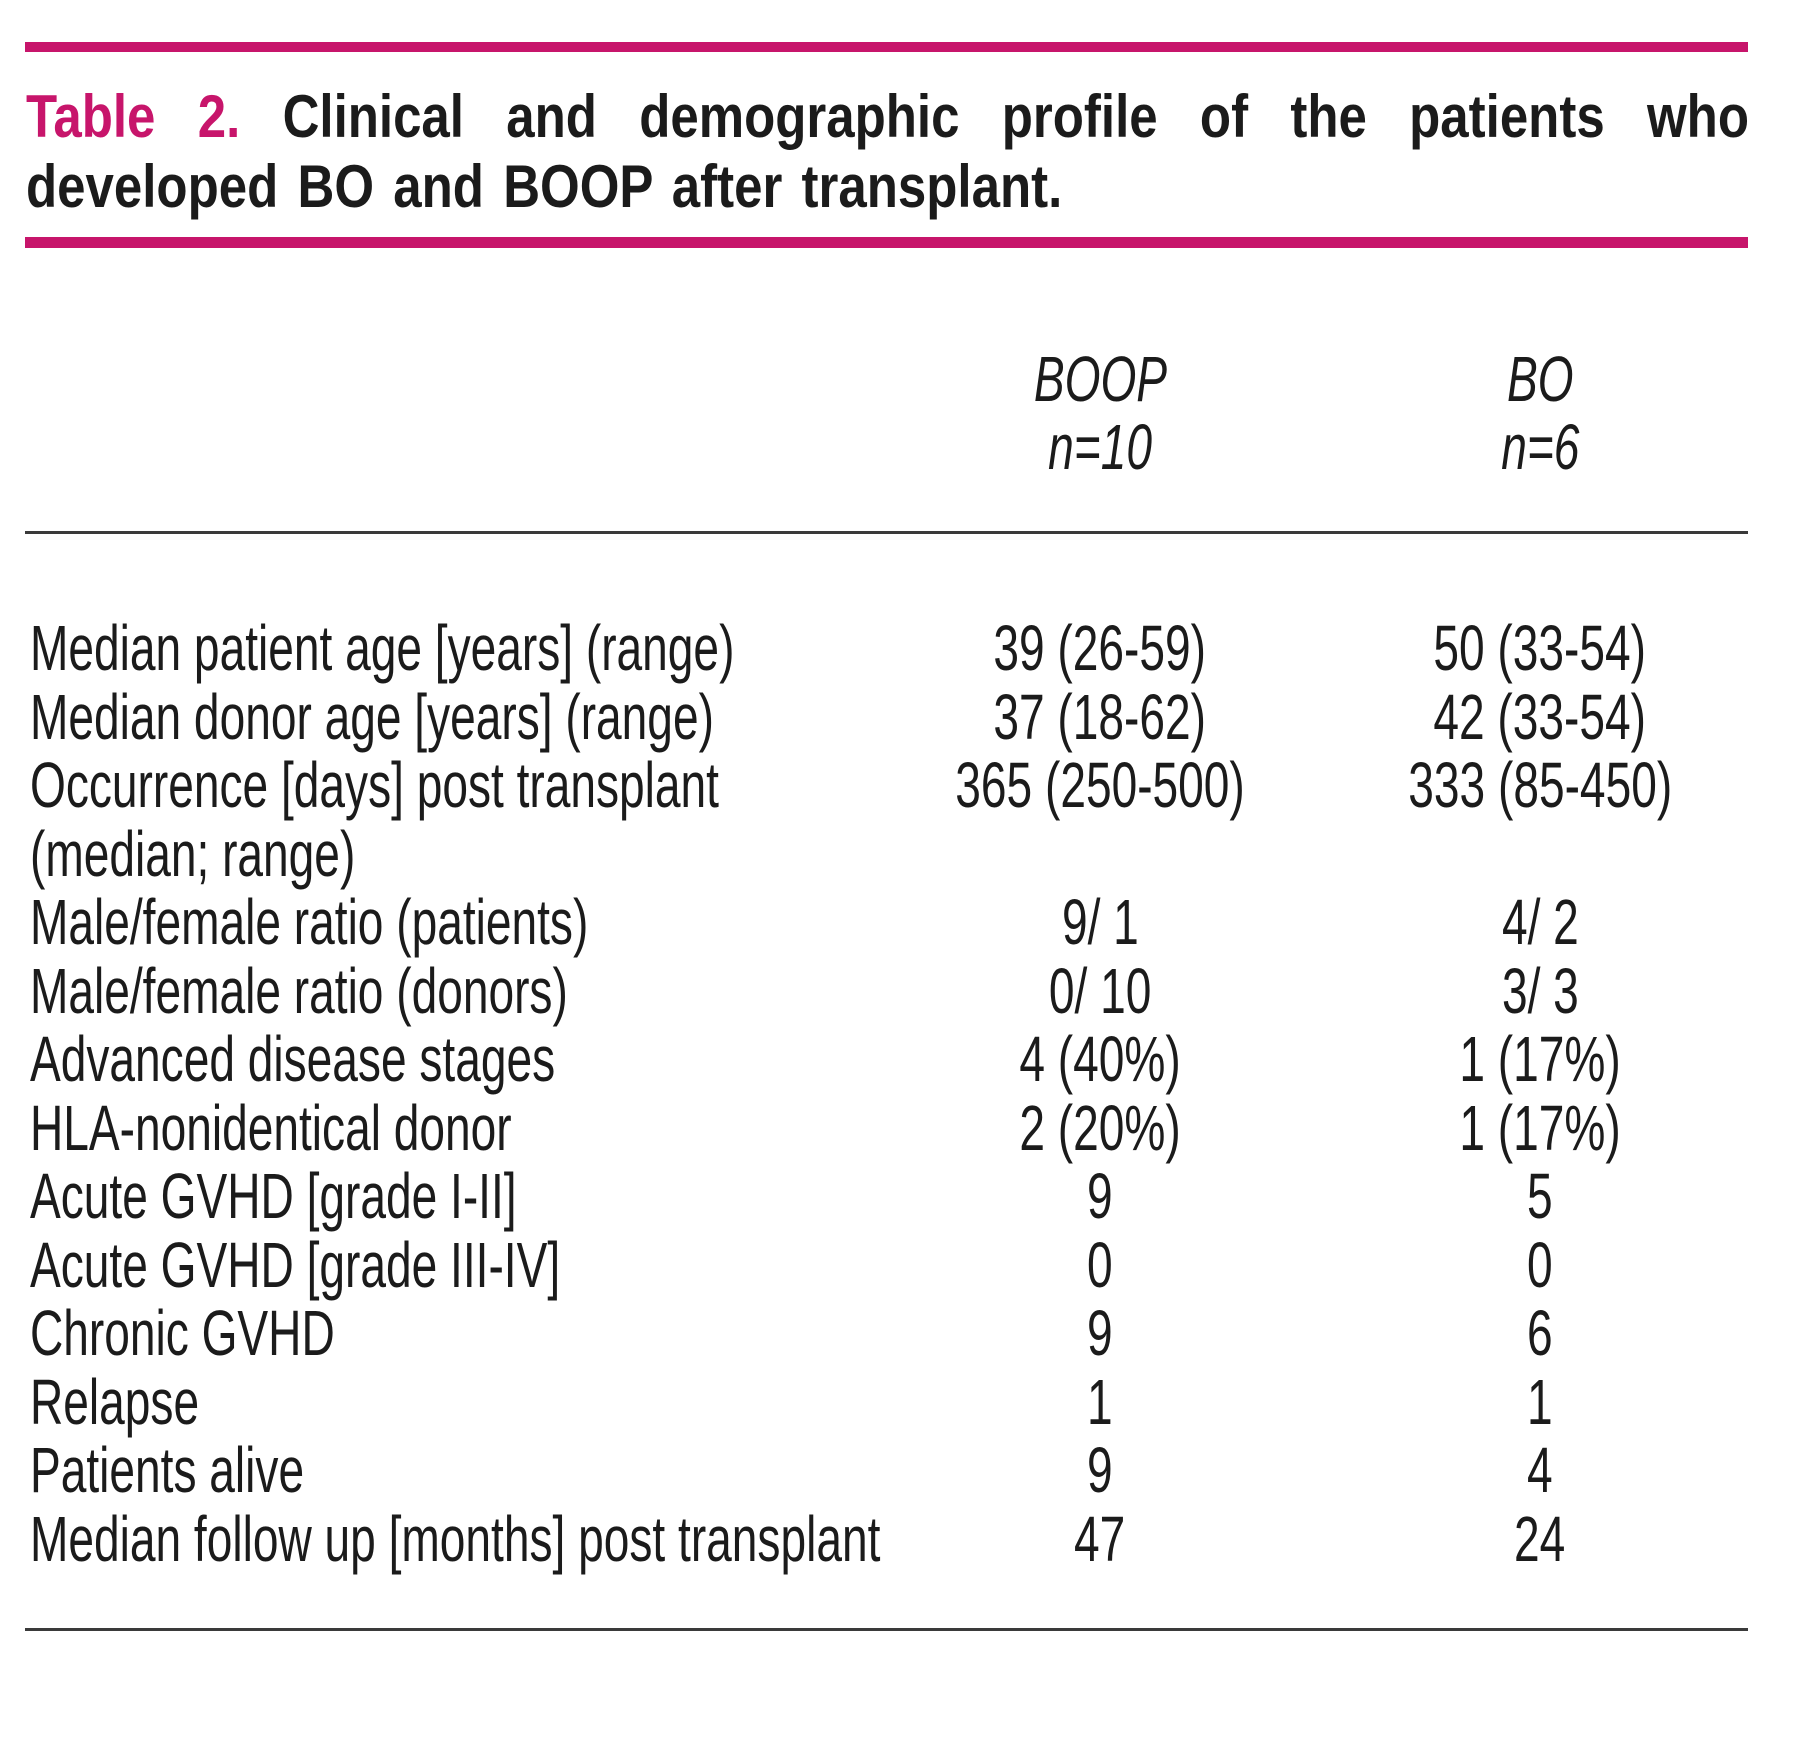  What do you see at coordinates (133, 116) in the screenshot?
I see `table-number-label: Table 2.` at bounding box center [133, 116].